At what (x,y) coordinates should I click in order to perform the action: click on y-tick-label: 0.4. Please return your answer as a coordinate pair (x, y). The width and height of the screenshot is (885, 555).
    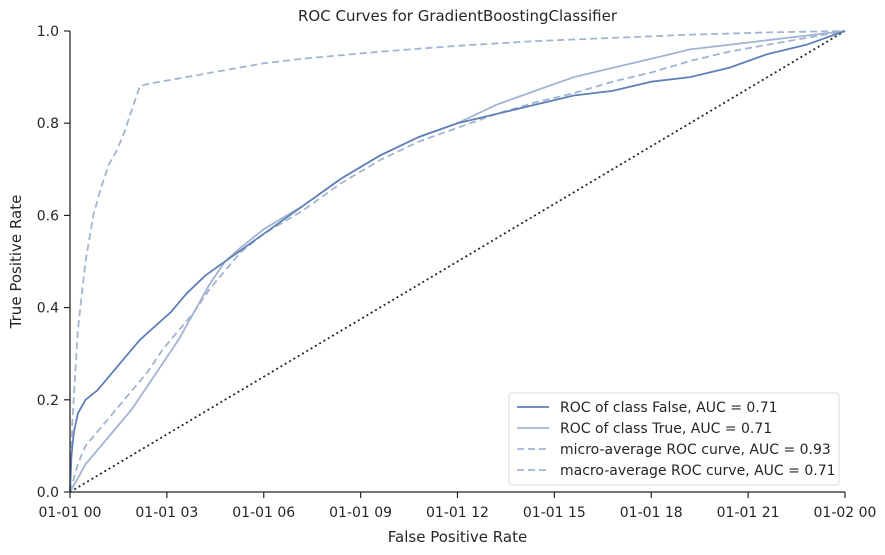
    Looking at the image, I should click on (48, 309).